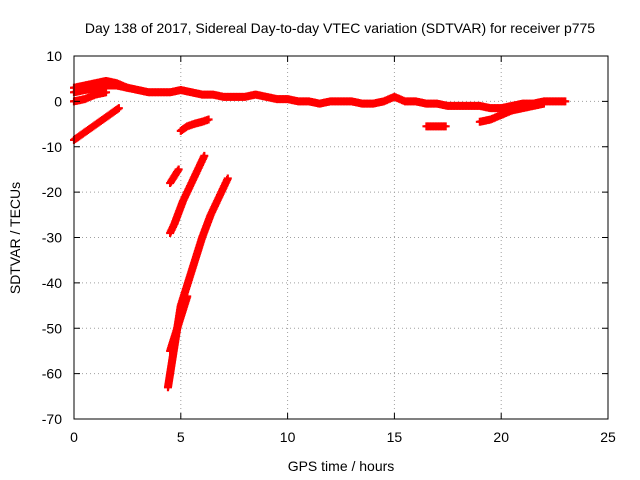 The height and width of the screenshot is (480, 640). What do you see at coordinates (52, 419) in the screenshot?
I see `y-tick-label: -70` at bounding box center [52, 419].